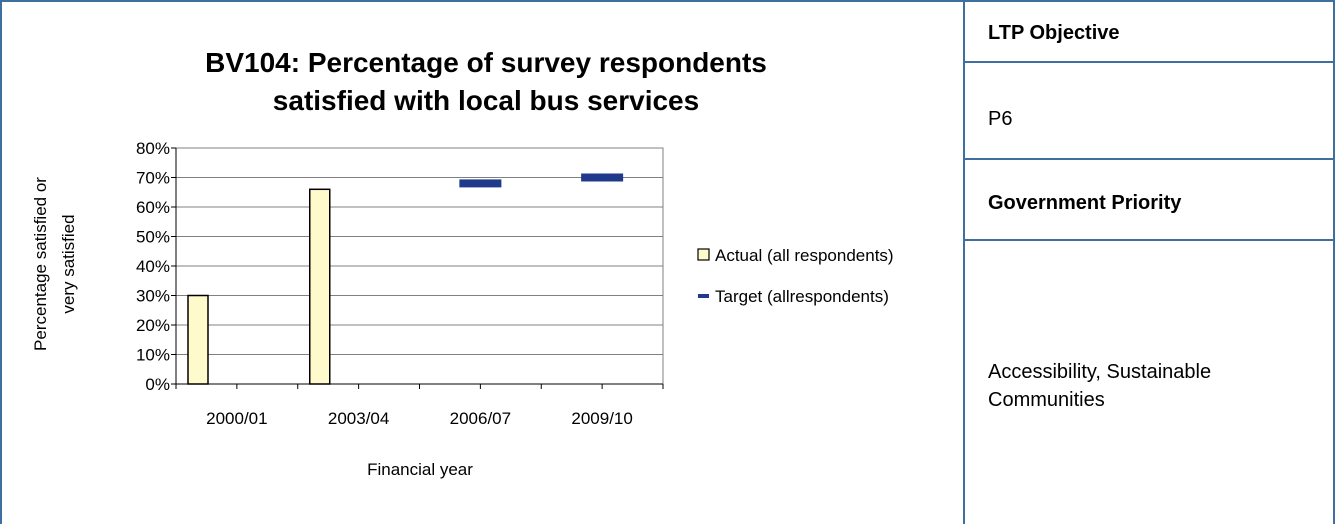  What do you see at coordinates (802, 296) in the screenshot?
I see `legend-label: Target (allrespondents)` at bounding box center [802, 296].